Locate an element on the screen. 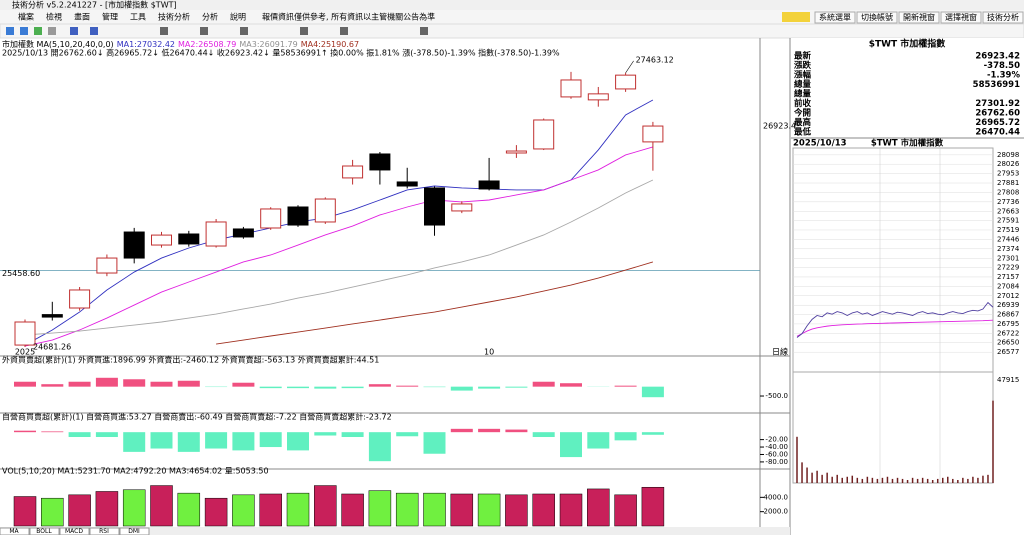  toolbar is located at coordinates (512, 31).